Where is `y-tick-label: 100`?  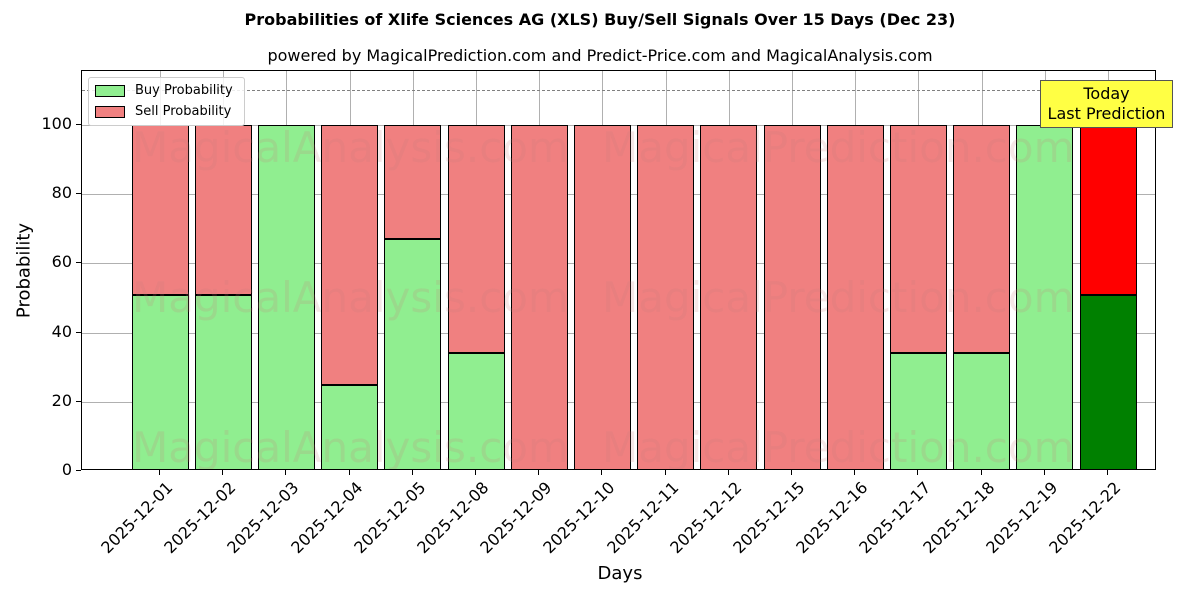
y-tick-label: 100 is located at coordinates (56, 123).